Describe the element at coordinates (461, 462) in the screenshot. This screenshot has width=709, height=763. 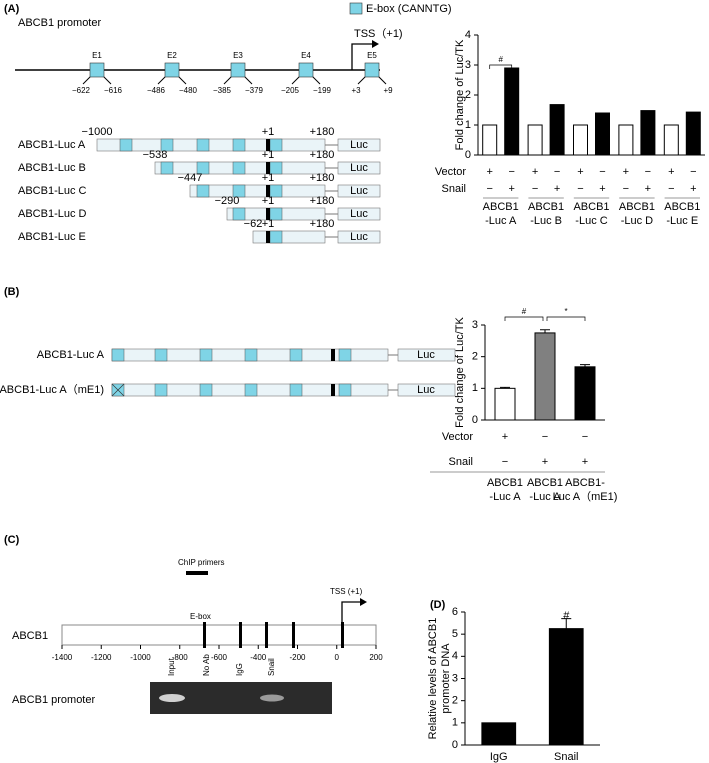
I see `condition-name: Snail` at that location.